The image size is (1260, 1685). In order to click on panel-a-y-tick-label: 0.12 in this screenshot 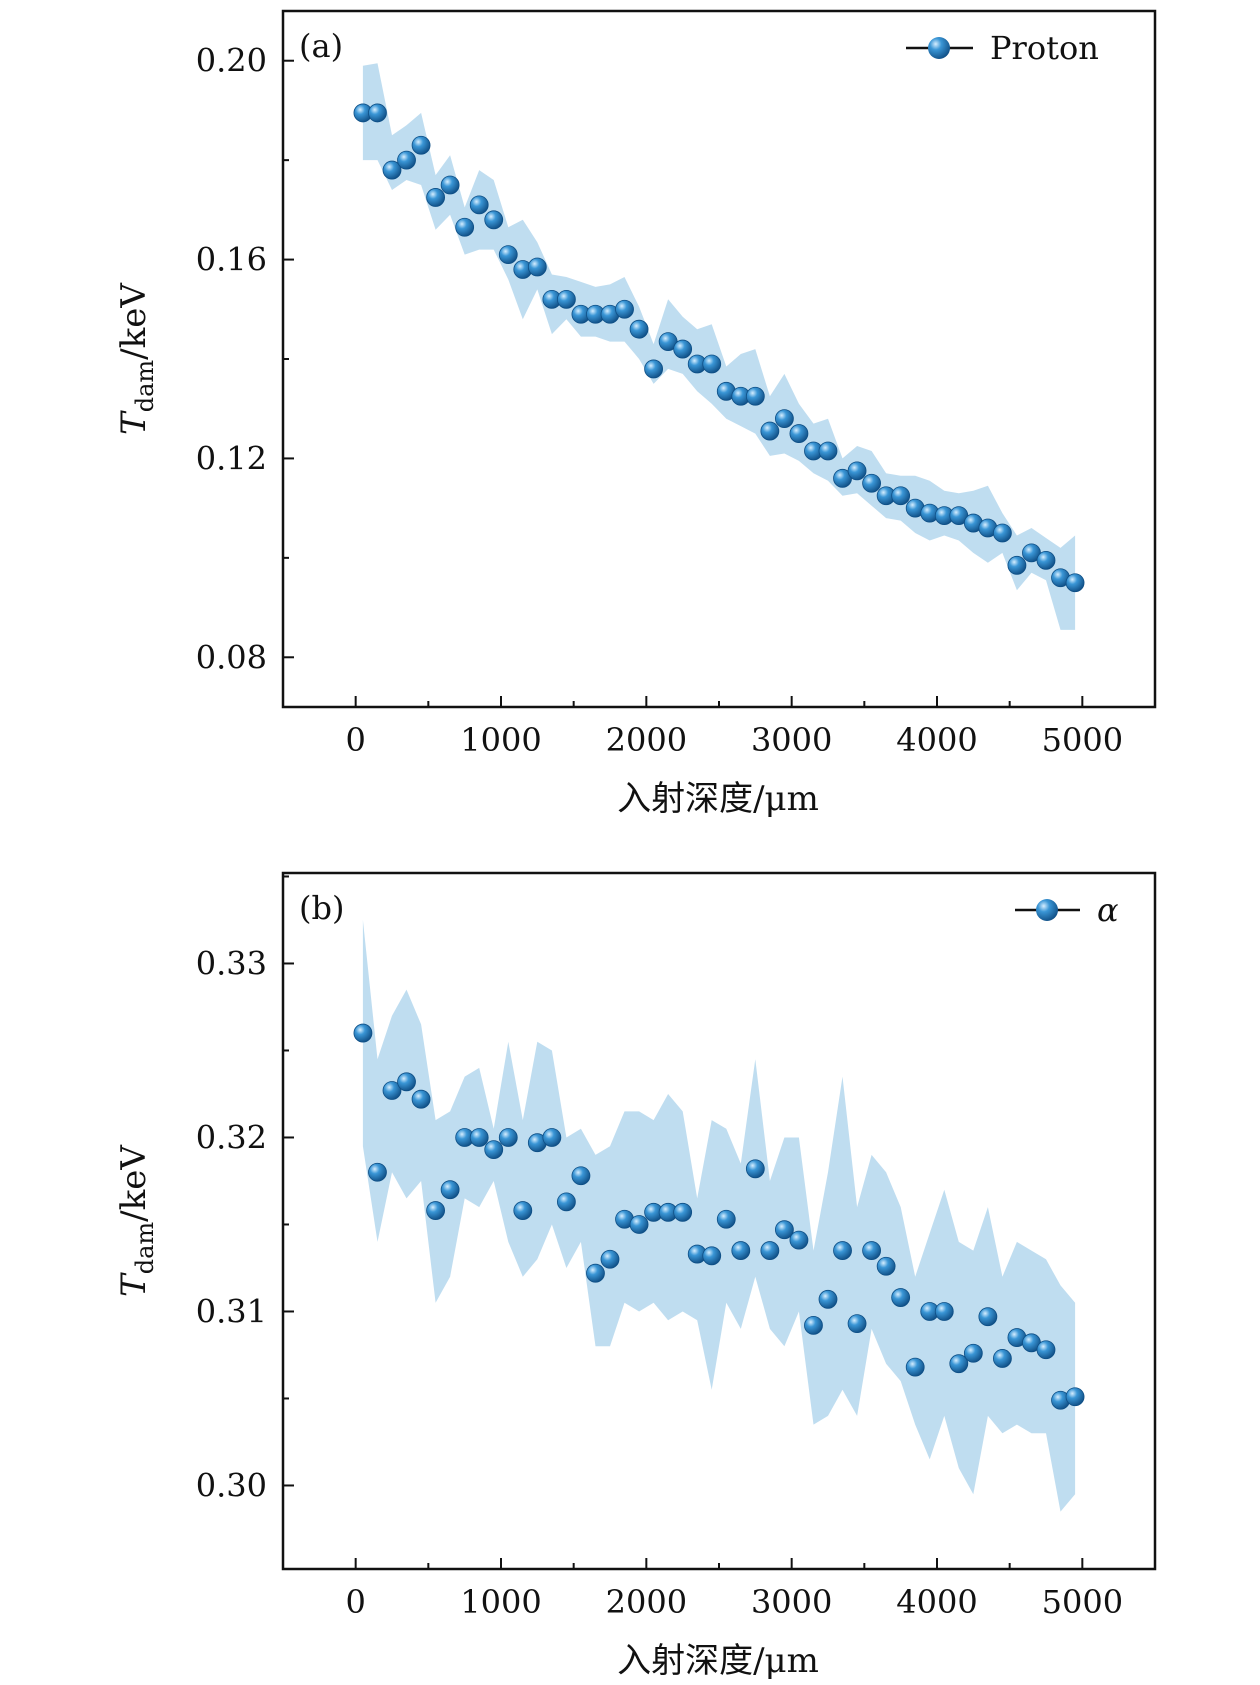, I will do `click(231, 458)`.